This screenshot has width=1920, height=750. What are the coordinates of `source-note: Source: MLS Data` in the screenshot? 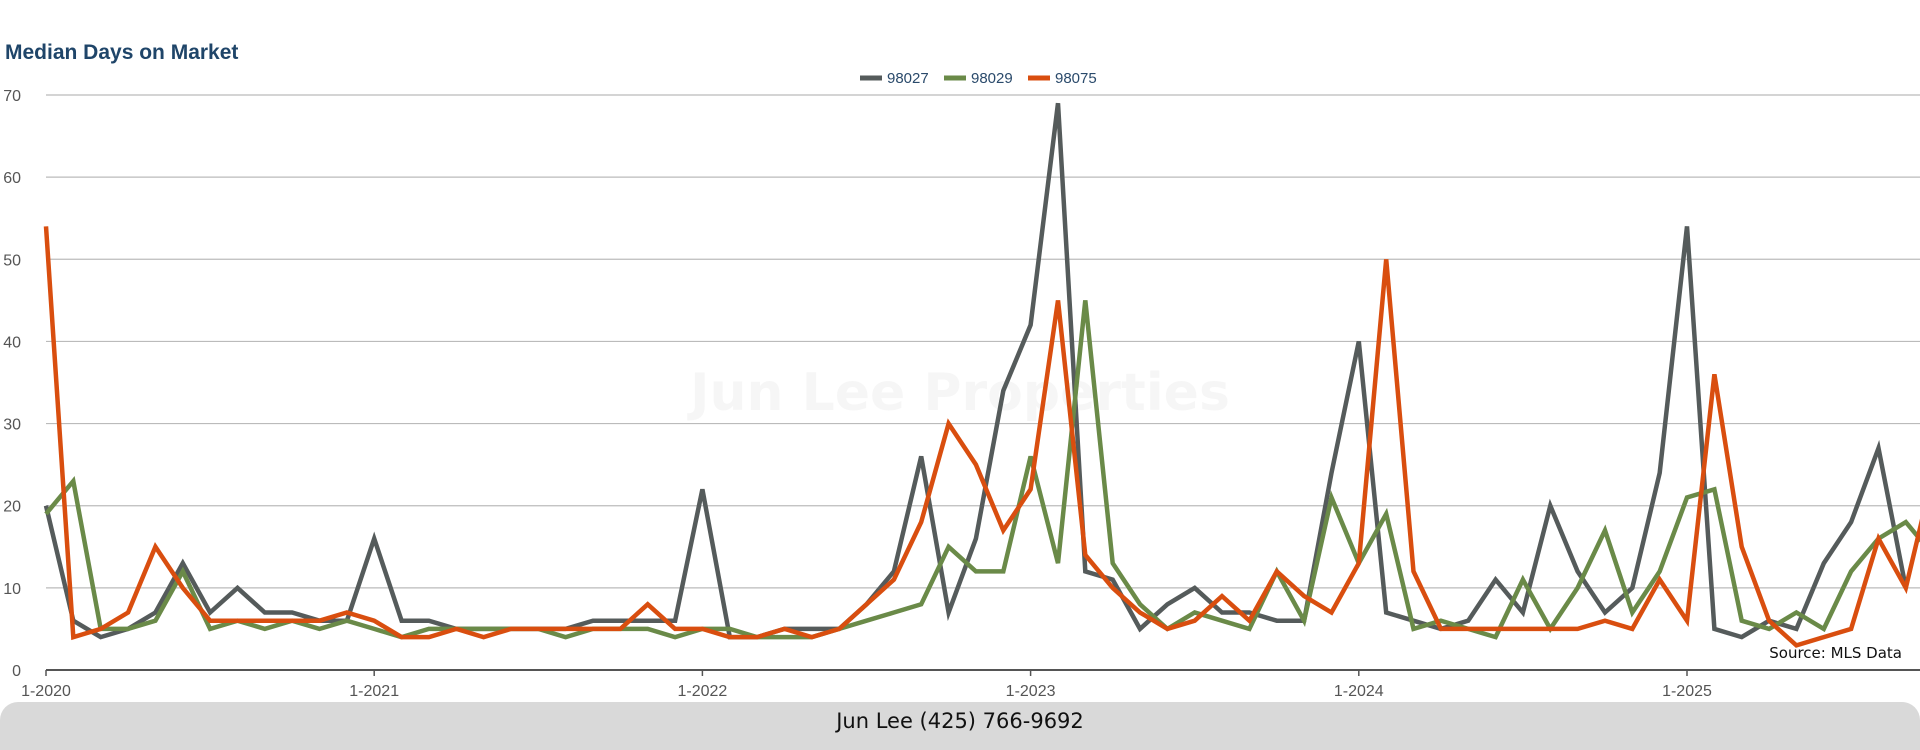 It's located at (1835, 653).